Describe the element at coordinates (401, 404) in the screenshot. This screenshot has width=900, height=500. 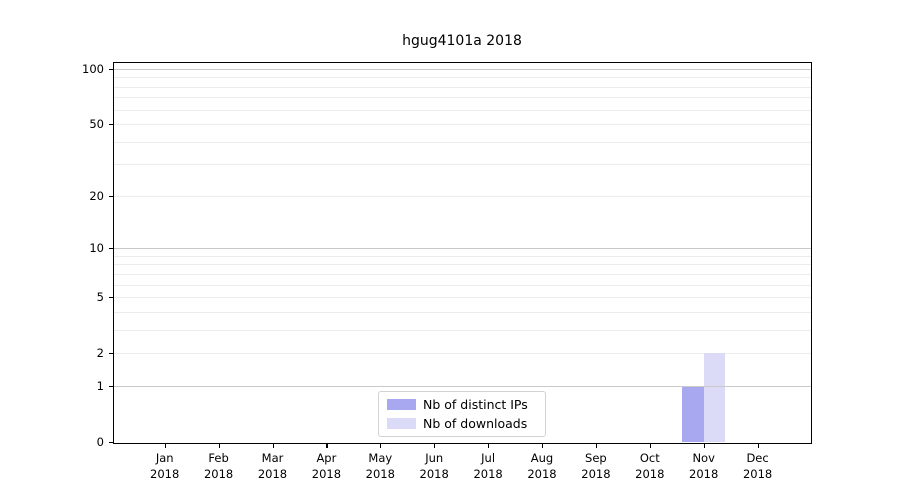
I see `legend-swatch-distinct-ips` at that location.